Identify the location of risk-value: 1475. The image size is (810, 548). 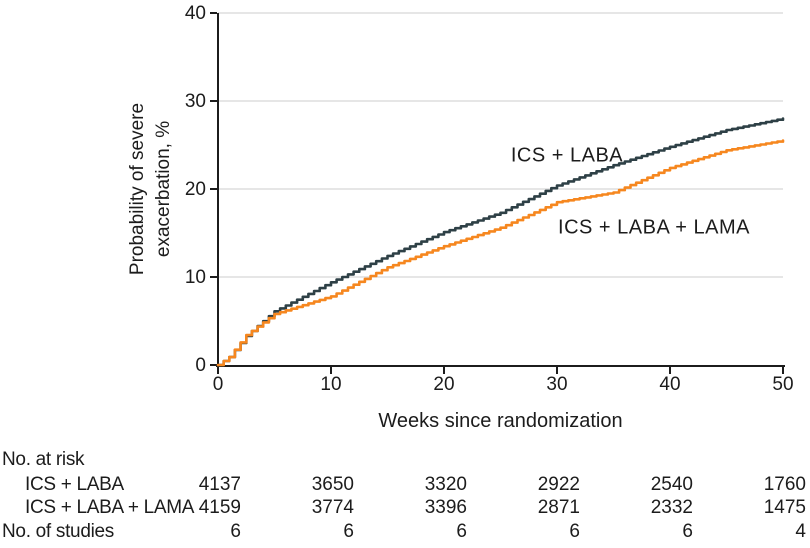
(784, 507).